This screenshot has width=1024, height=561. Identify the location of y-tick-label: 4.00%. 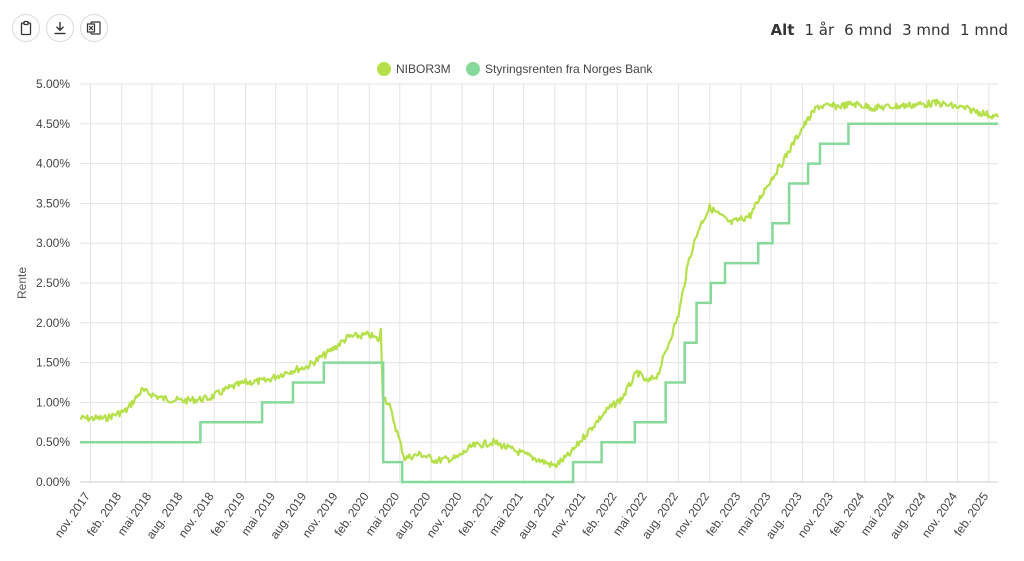
(53, 164).